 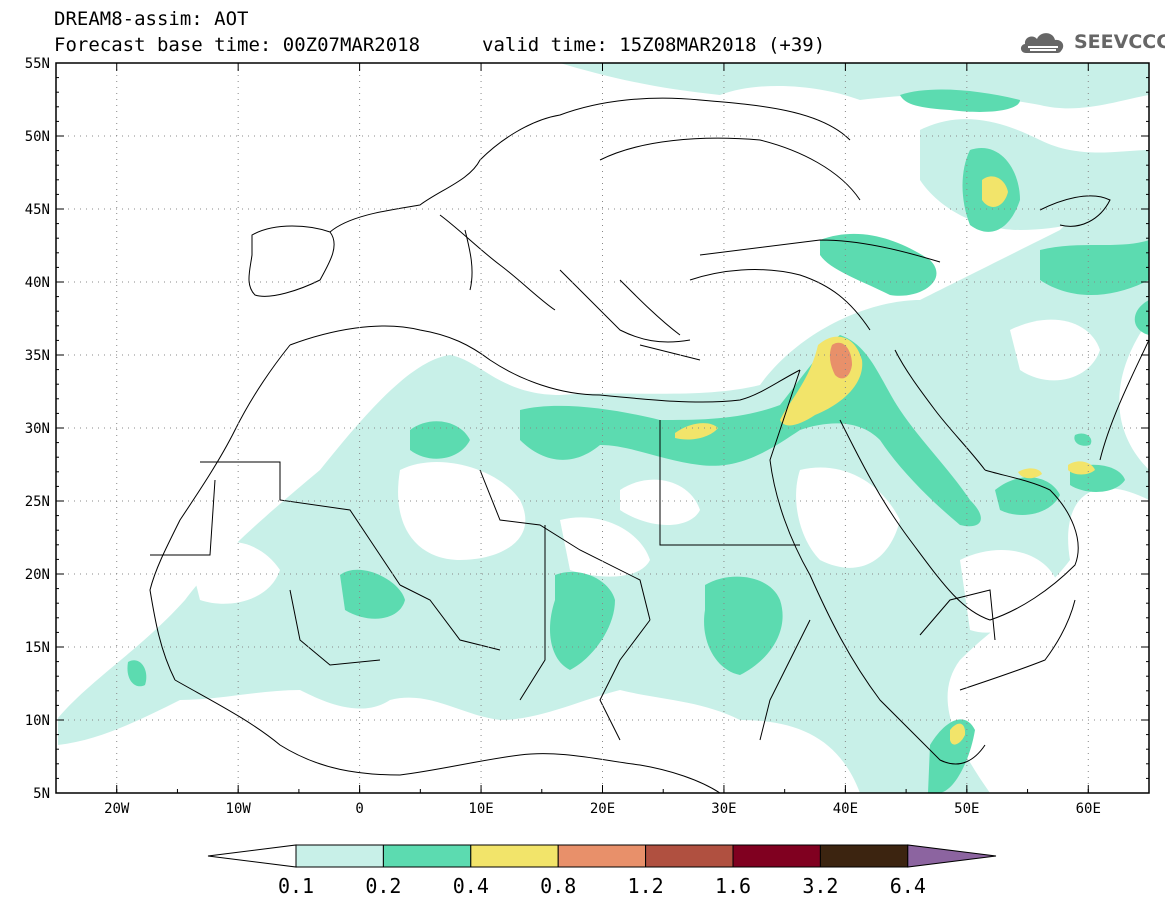 I want to click on lat-tick-label: 45N, so click(x=37, y=210).